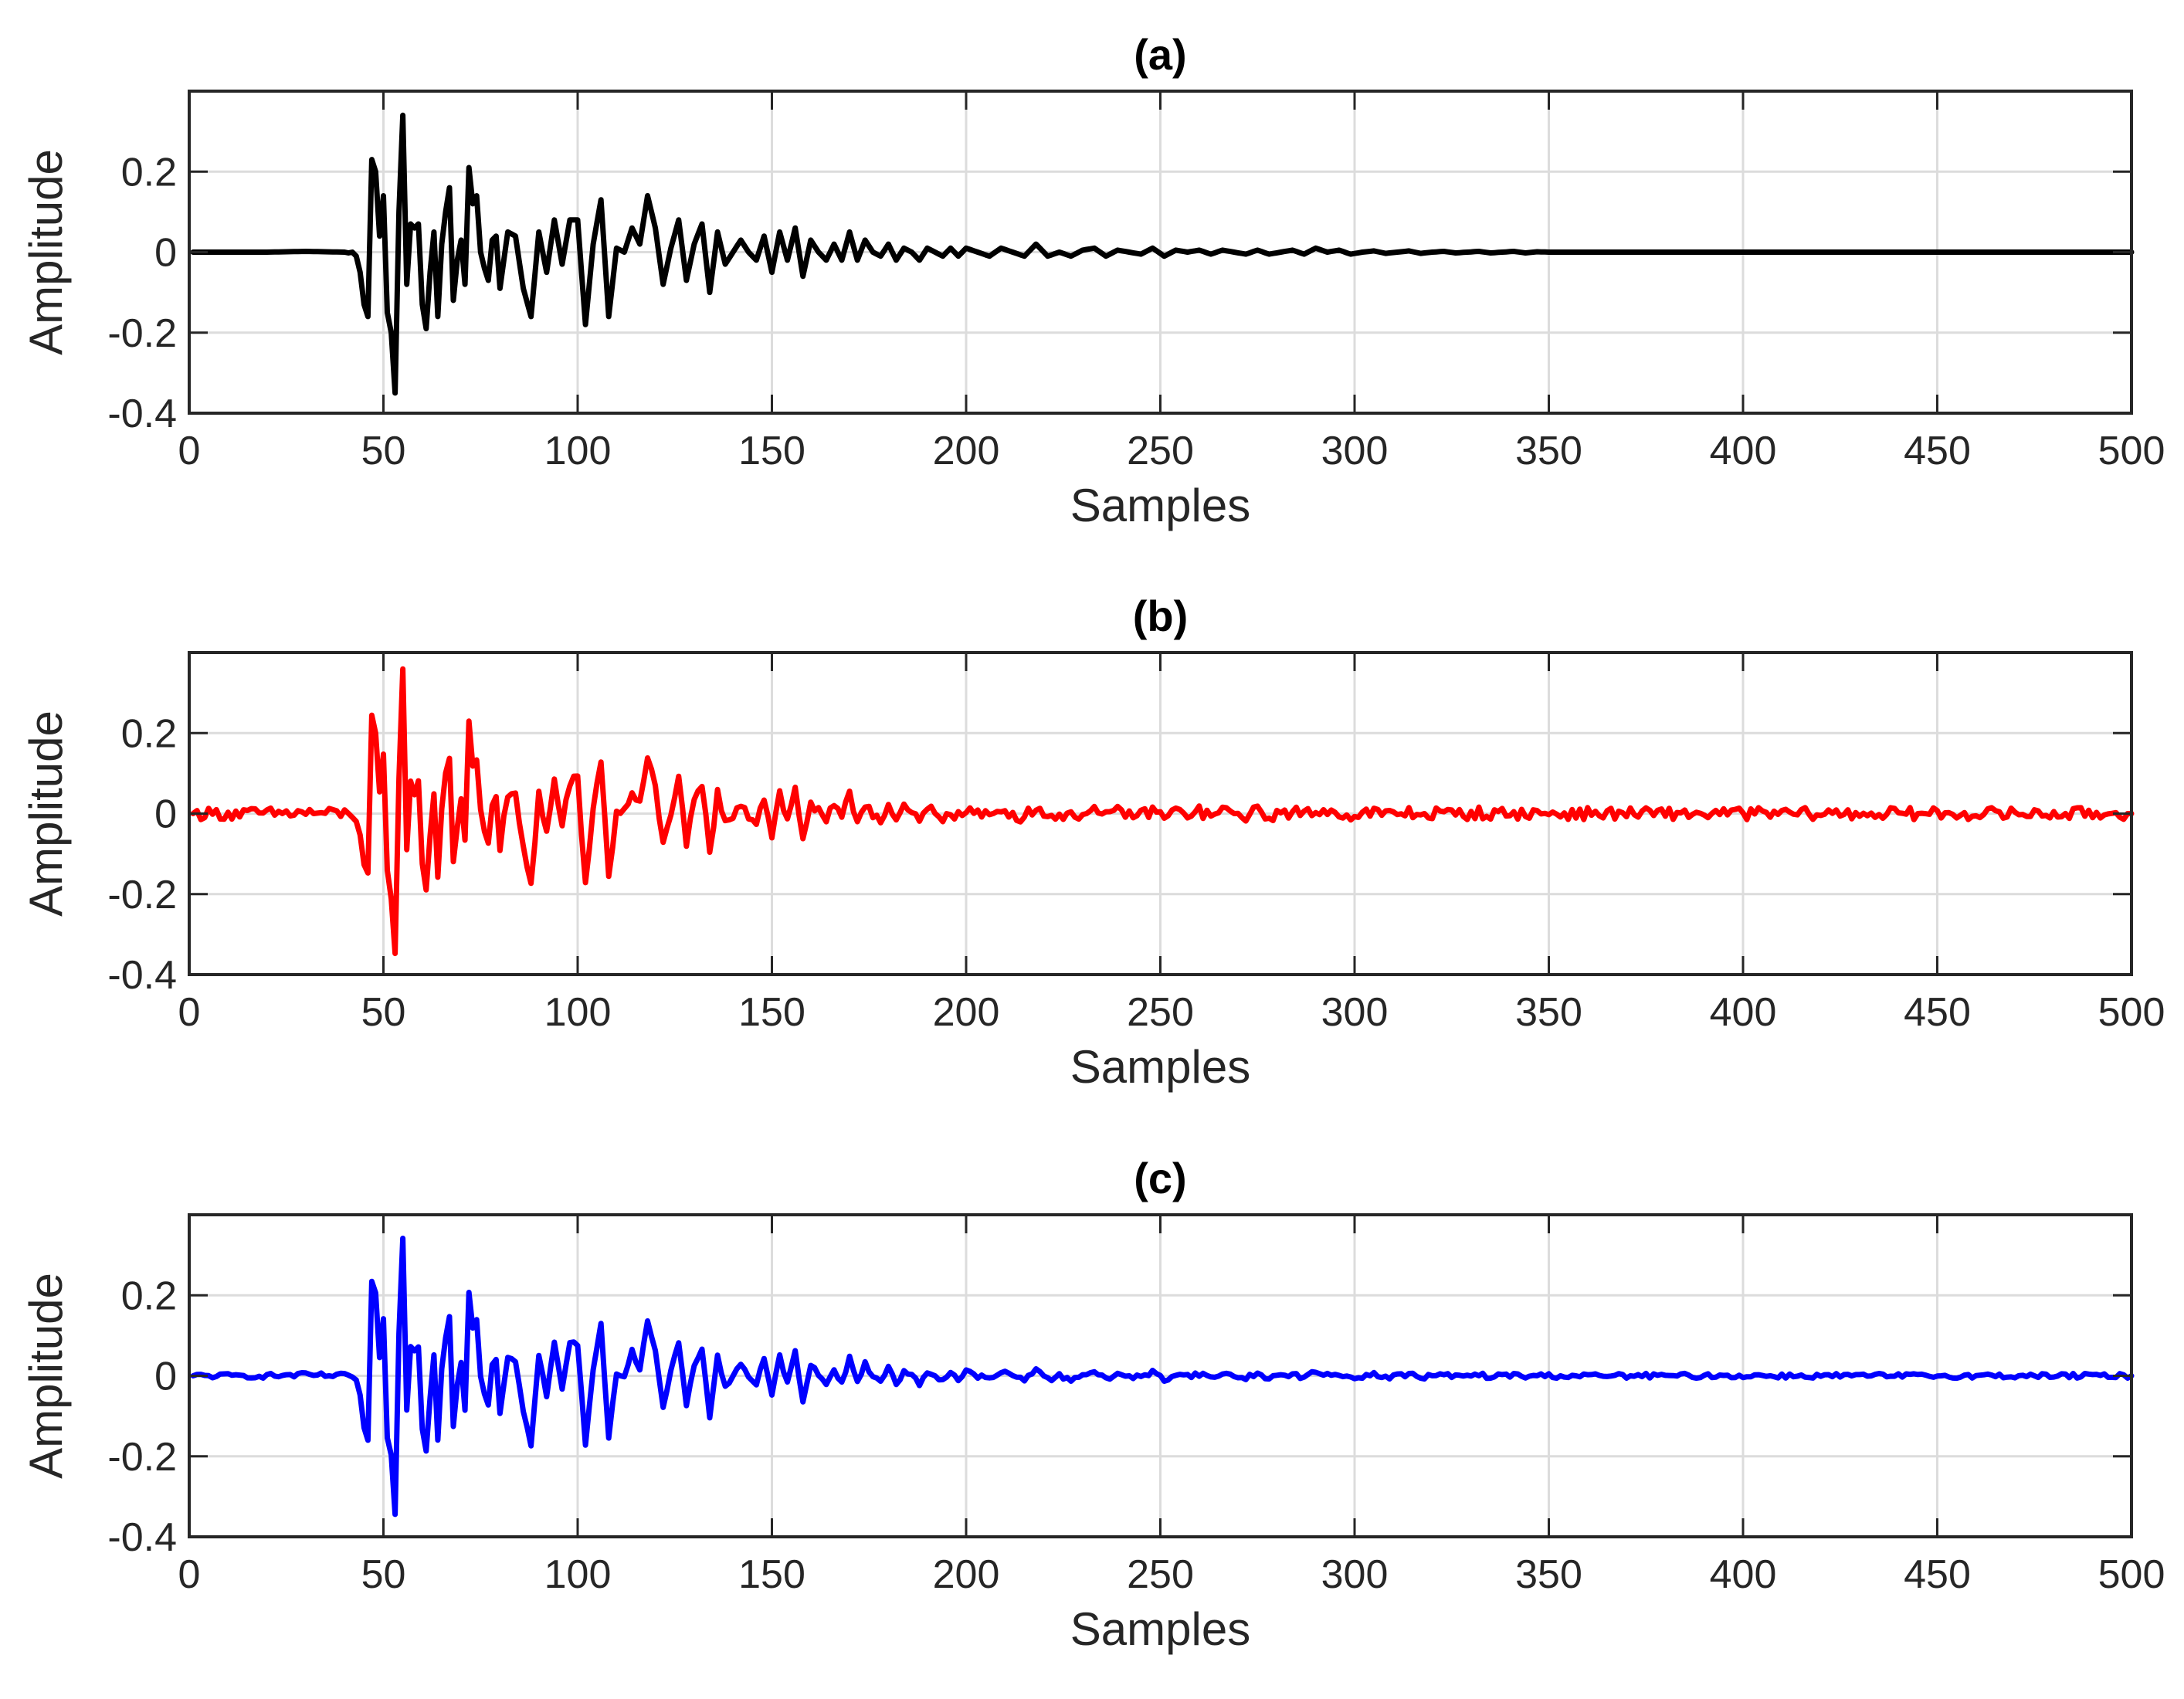 The image size is (2184, 1699). I want to click on signal-line-c, so click(1163, 1377).